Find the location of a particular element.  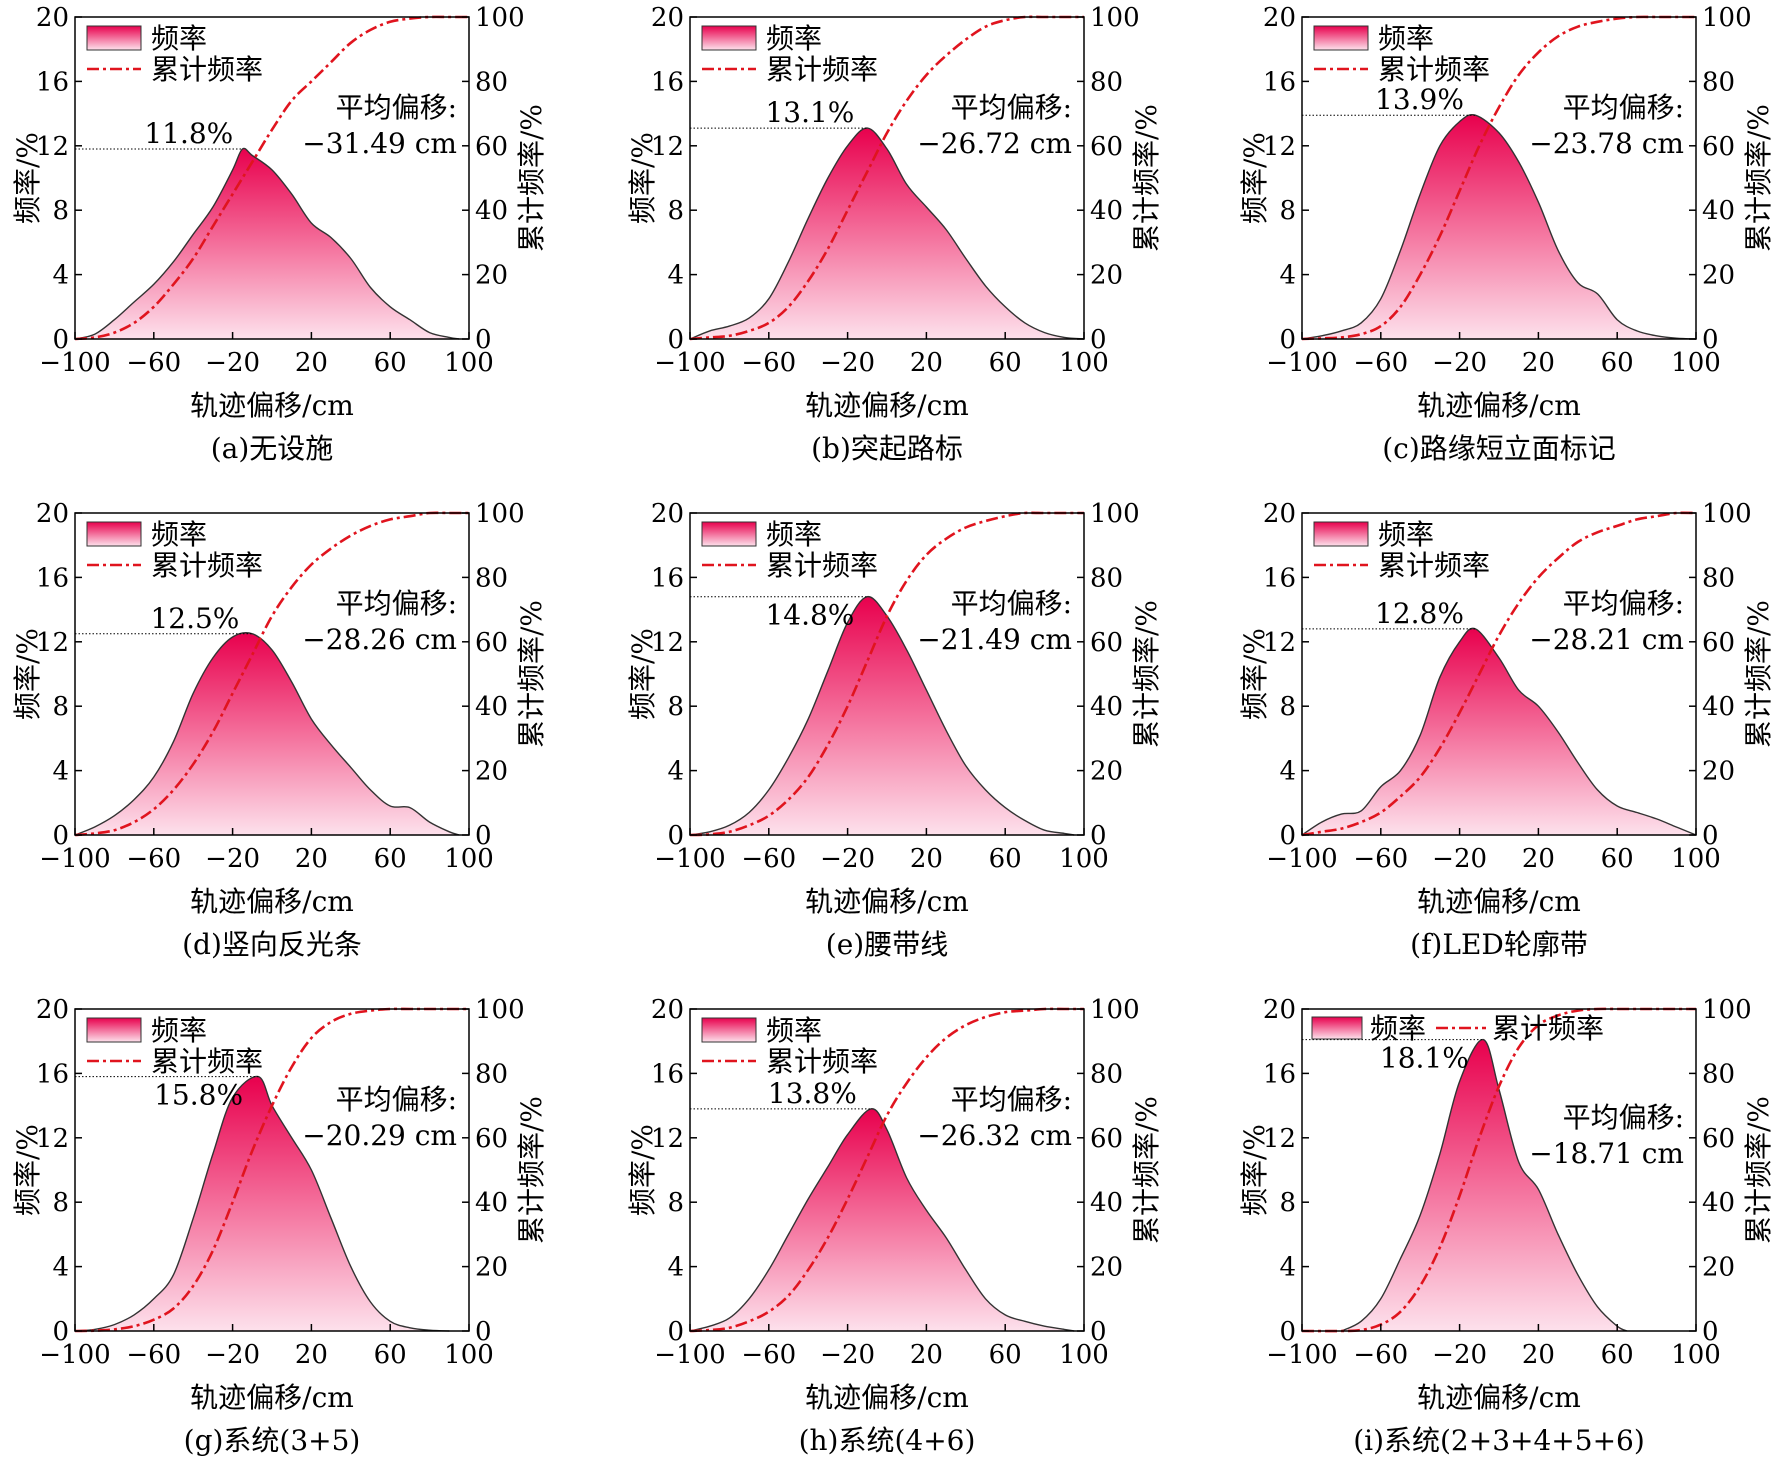

panel-caption: (c)路缘短立面标记 is located at coordinates (1499, 448).